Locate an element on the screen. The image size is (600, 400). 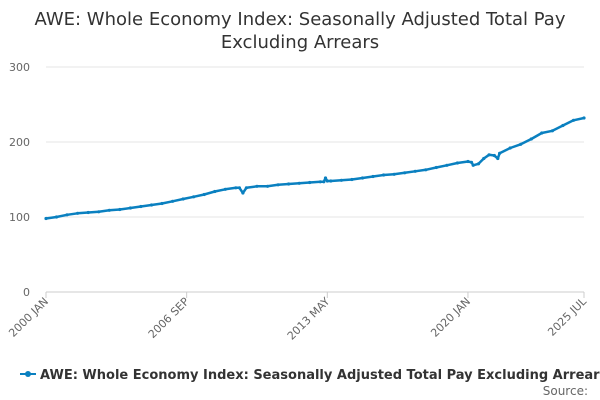
x-tick-label: 2020 JAN is located at coordinates (450, 317).